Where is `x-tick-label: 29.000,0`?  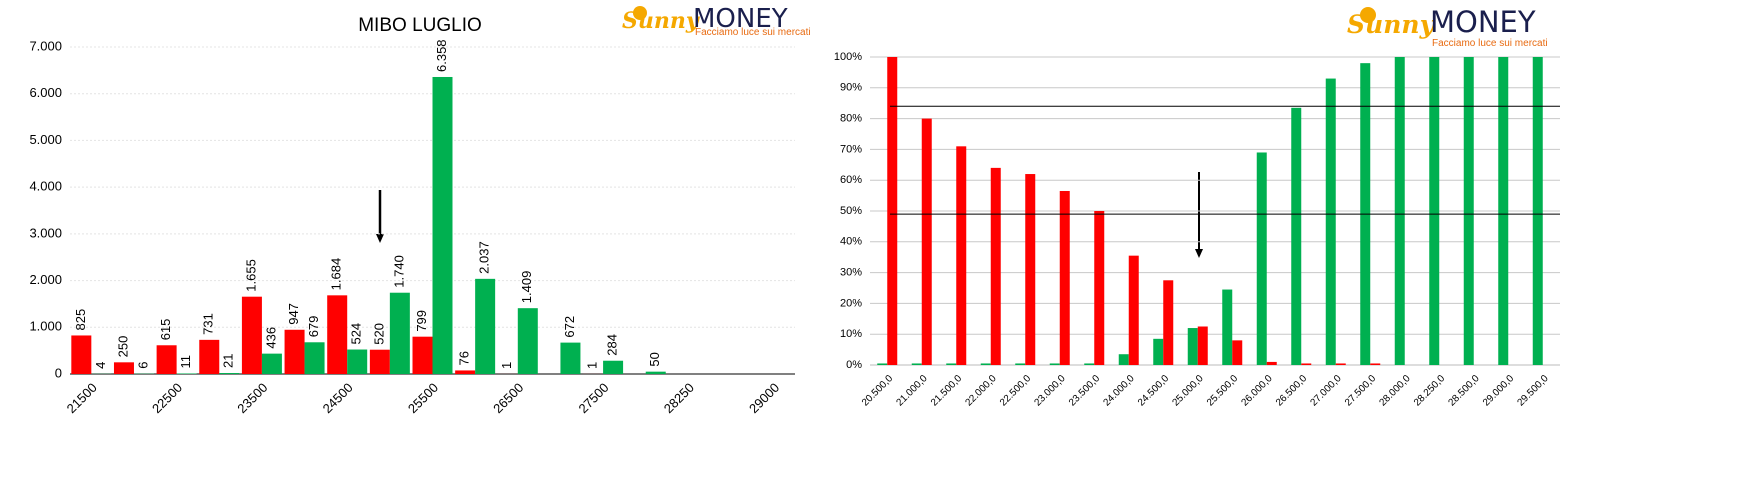 x-tick-label: 29.000,0 is located at coordinates (1499, 391).